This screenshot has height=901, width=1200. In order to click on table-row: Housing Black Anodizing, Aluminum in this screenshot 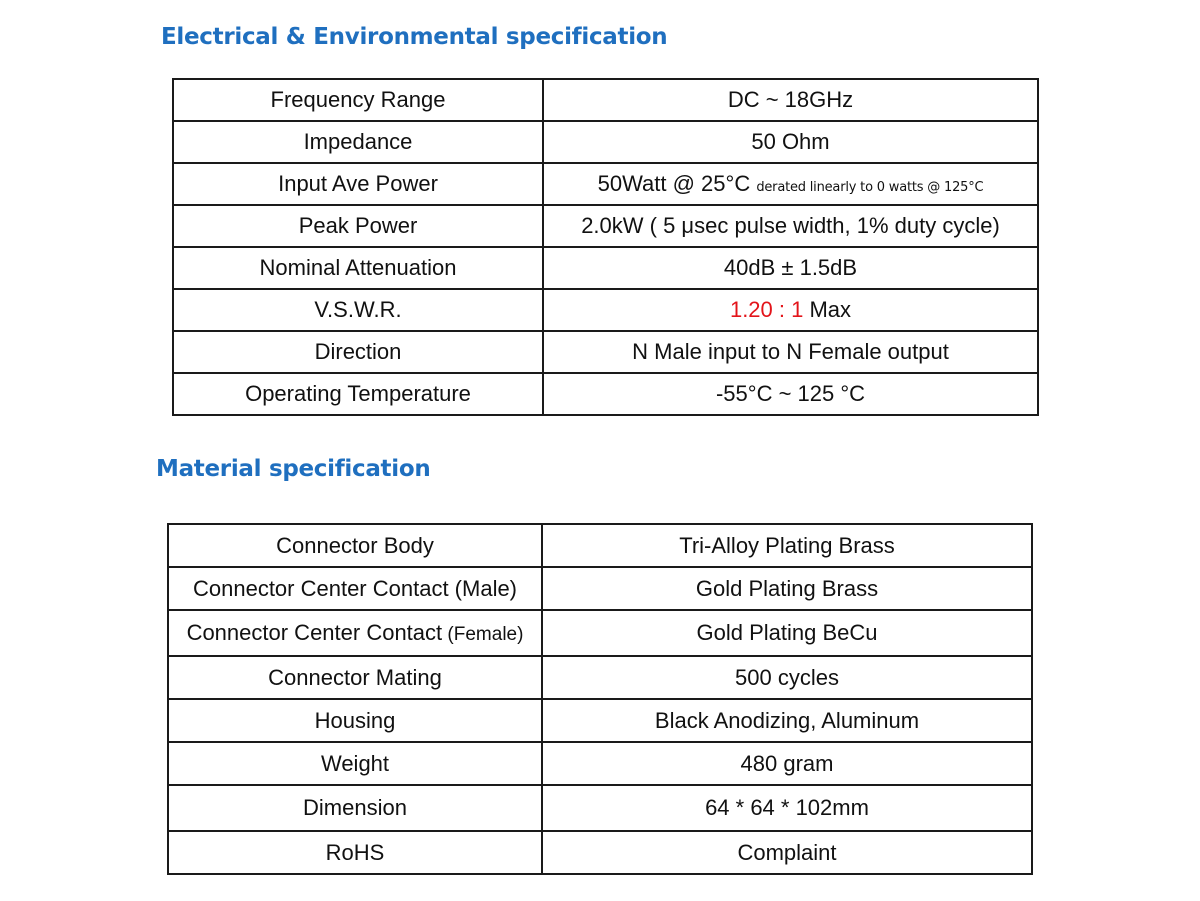, I will do `click(600, 720)`.